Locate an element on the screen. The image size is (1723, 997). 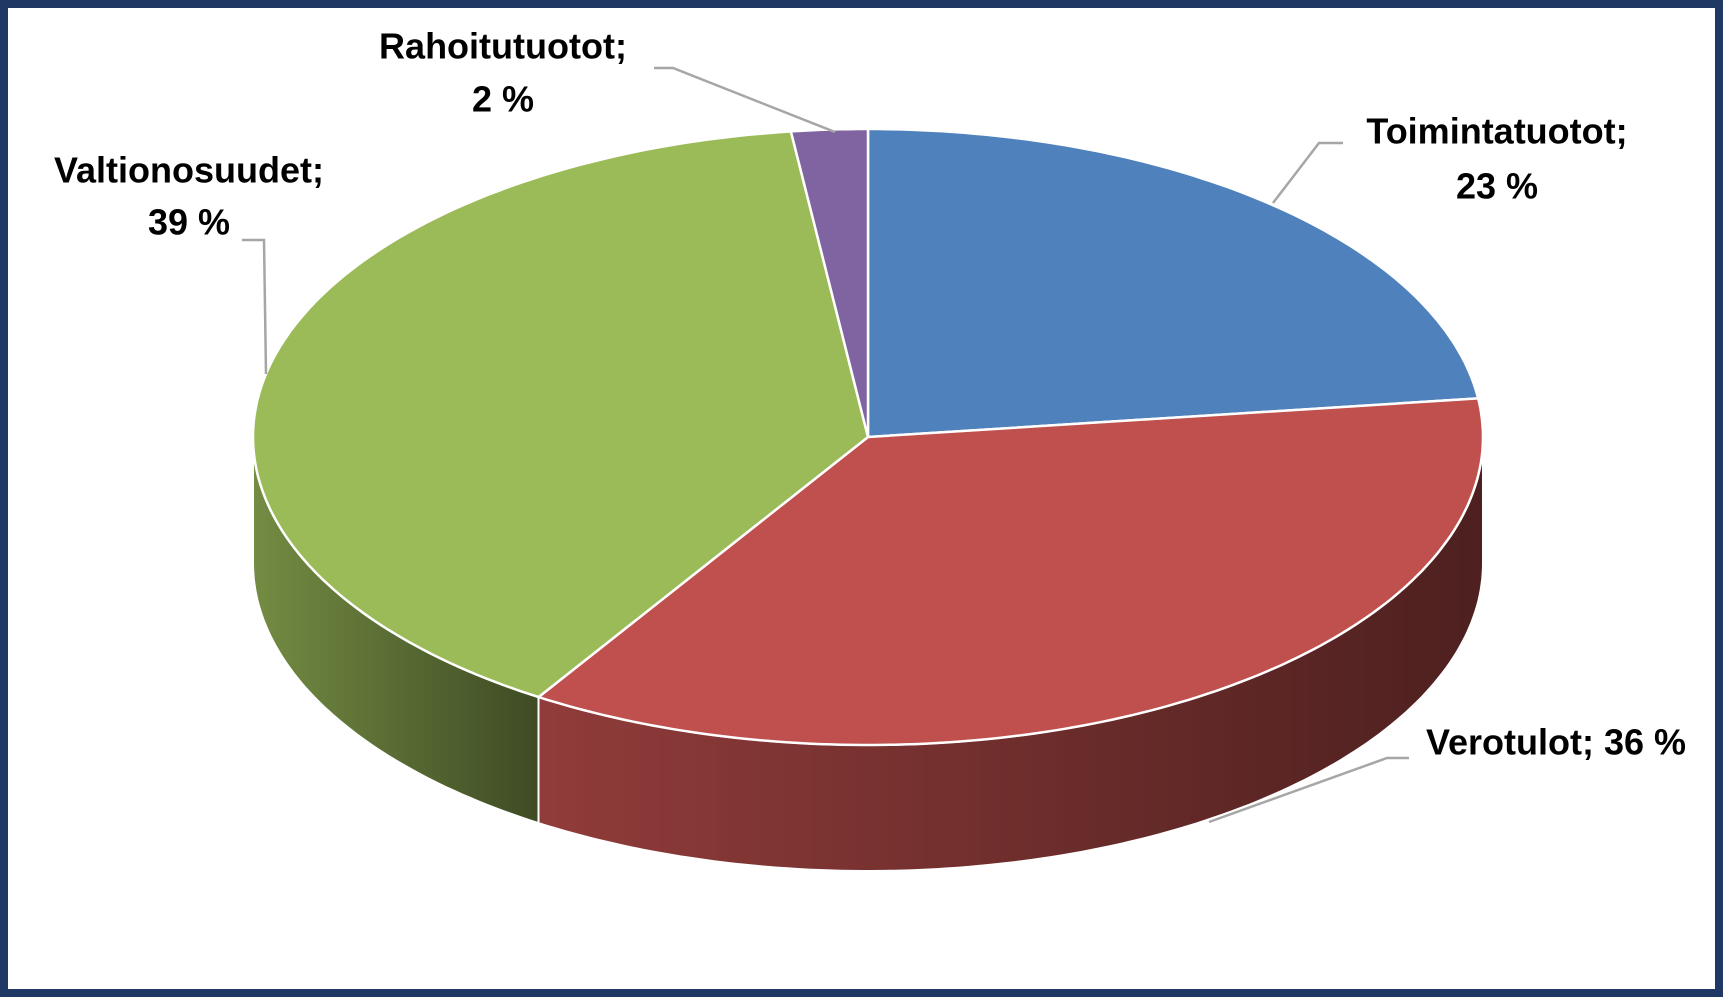
data-label: 36 % is located at coordinates (1645, 742).